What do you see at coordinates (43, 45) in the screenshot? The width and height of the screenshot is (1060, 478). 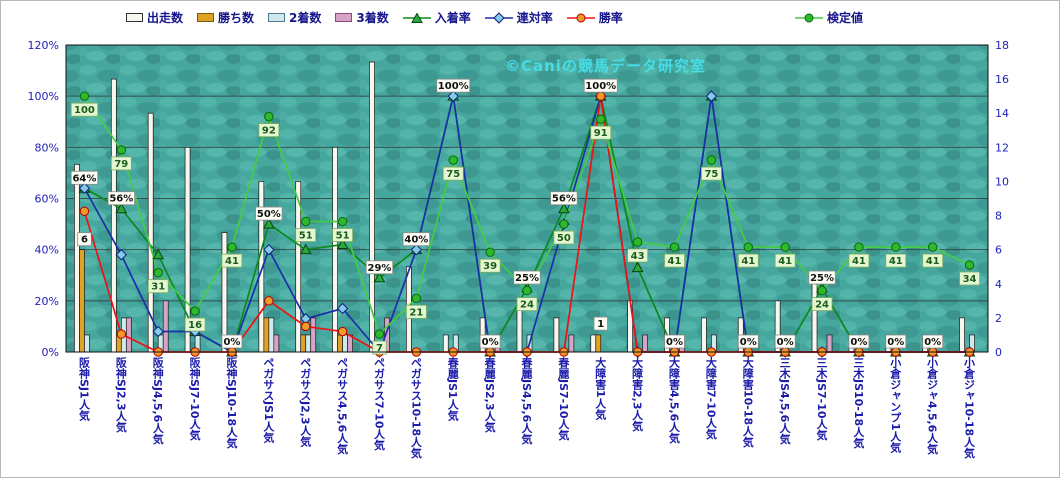 I see `y-axis-tick: 120%` at bounding box center [43, 45].